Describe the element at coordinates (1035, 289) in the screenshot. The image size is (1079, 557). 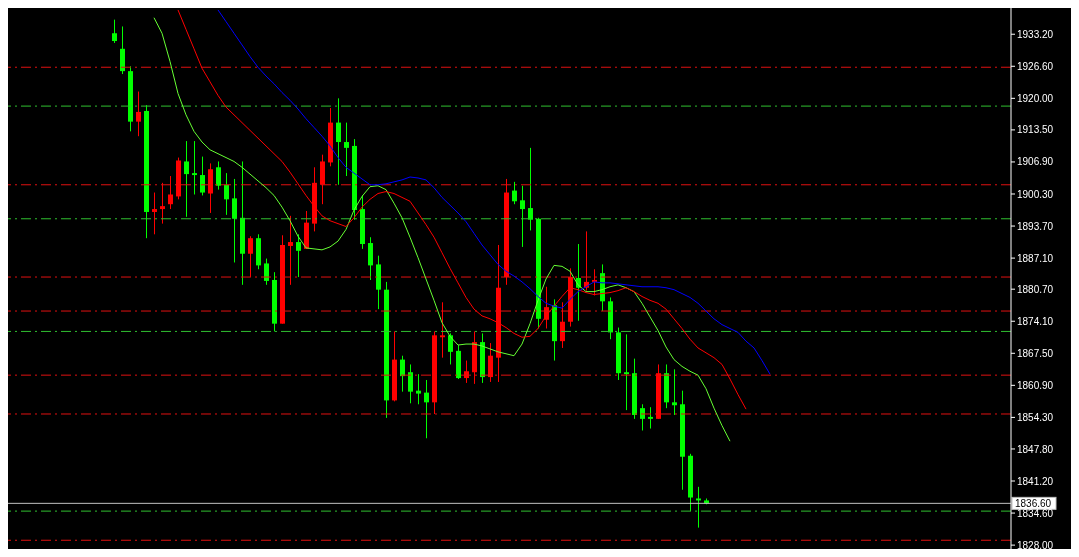
I see `y-tick-label: 1880.70` at that location.